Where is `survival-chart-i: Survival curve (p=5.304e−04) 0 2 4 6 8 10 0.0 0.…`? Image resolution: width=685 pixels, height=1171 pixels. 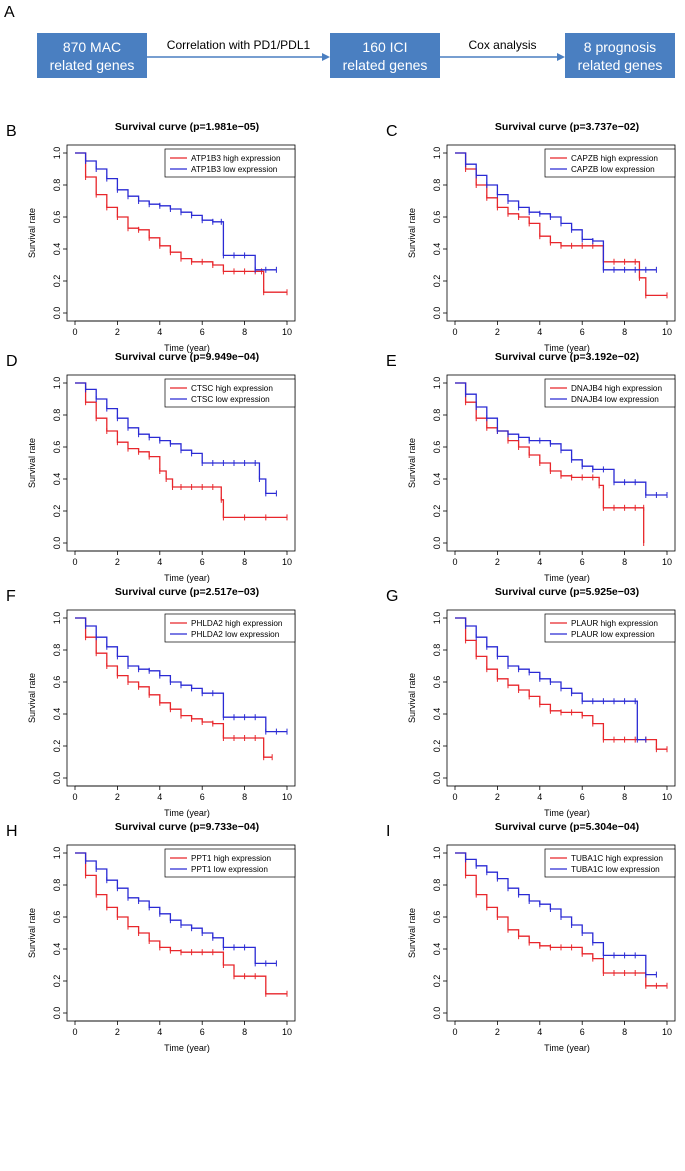
survival-chart-i: Survival curve (p=5.304e−04) 0 2 4 6 8 10 0.0 0.… is located at coordinates (541, 937).